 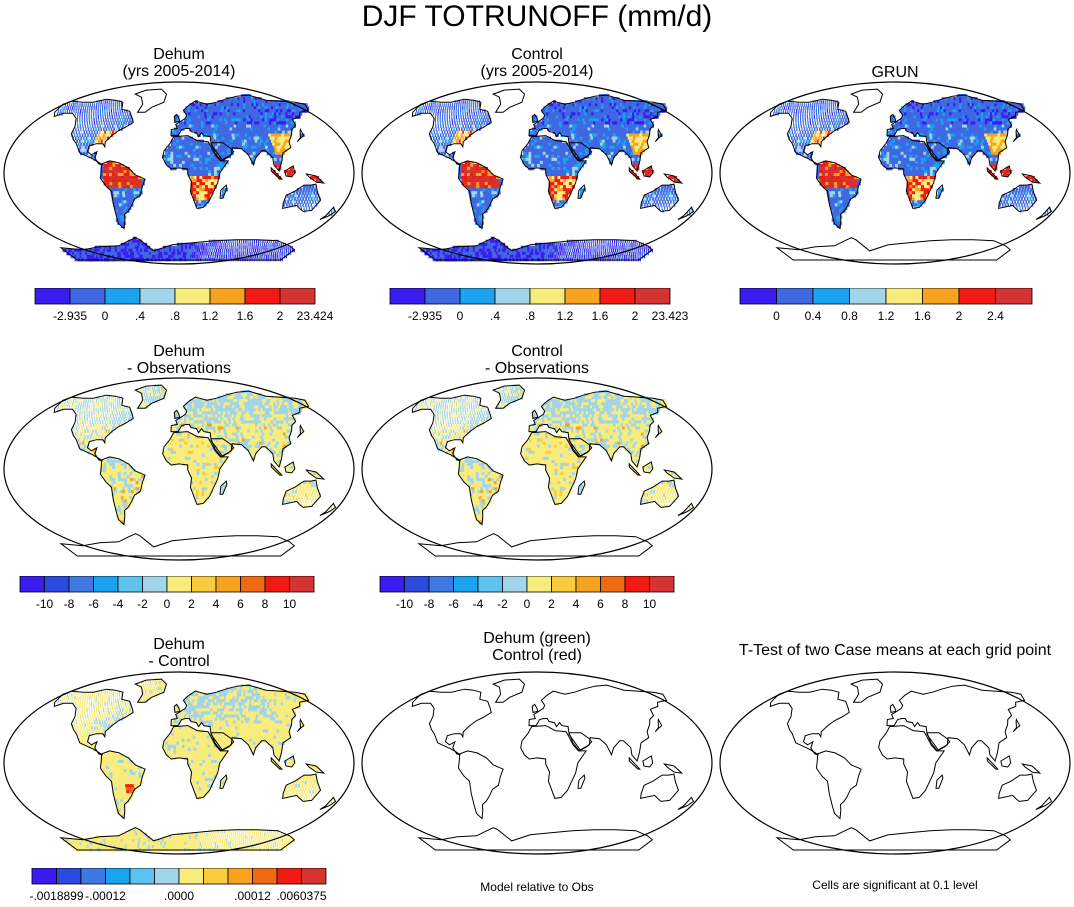 What do you see at coordinates (425, 316) in the screenshot?
I see `colorbar-label: -2.935` at bounding box center [425, 316].